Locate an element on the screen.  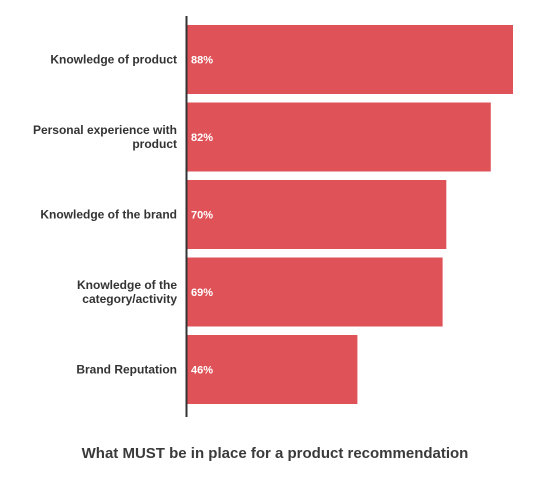
data-label-3: 70% is located at coordinates (202, 216).